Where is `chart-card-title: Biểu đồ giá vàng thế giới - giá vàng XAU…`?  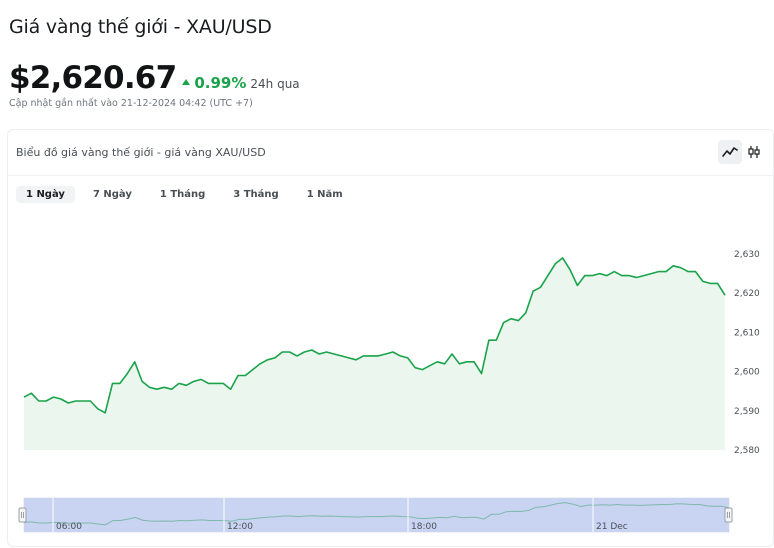 chart-card-title: Biểu đồ giá vàng thế giới - giá vàng XAU… is located at coordinates (141, 152).